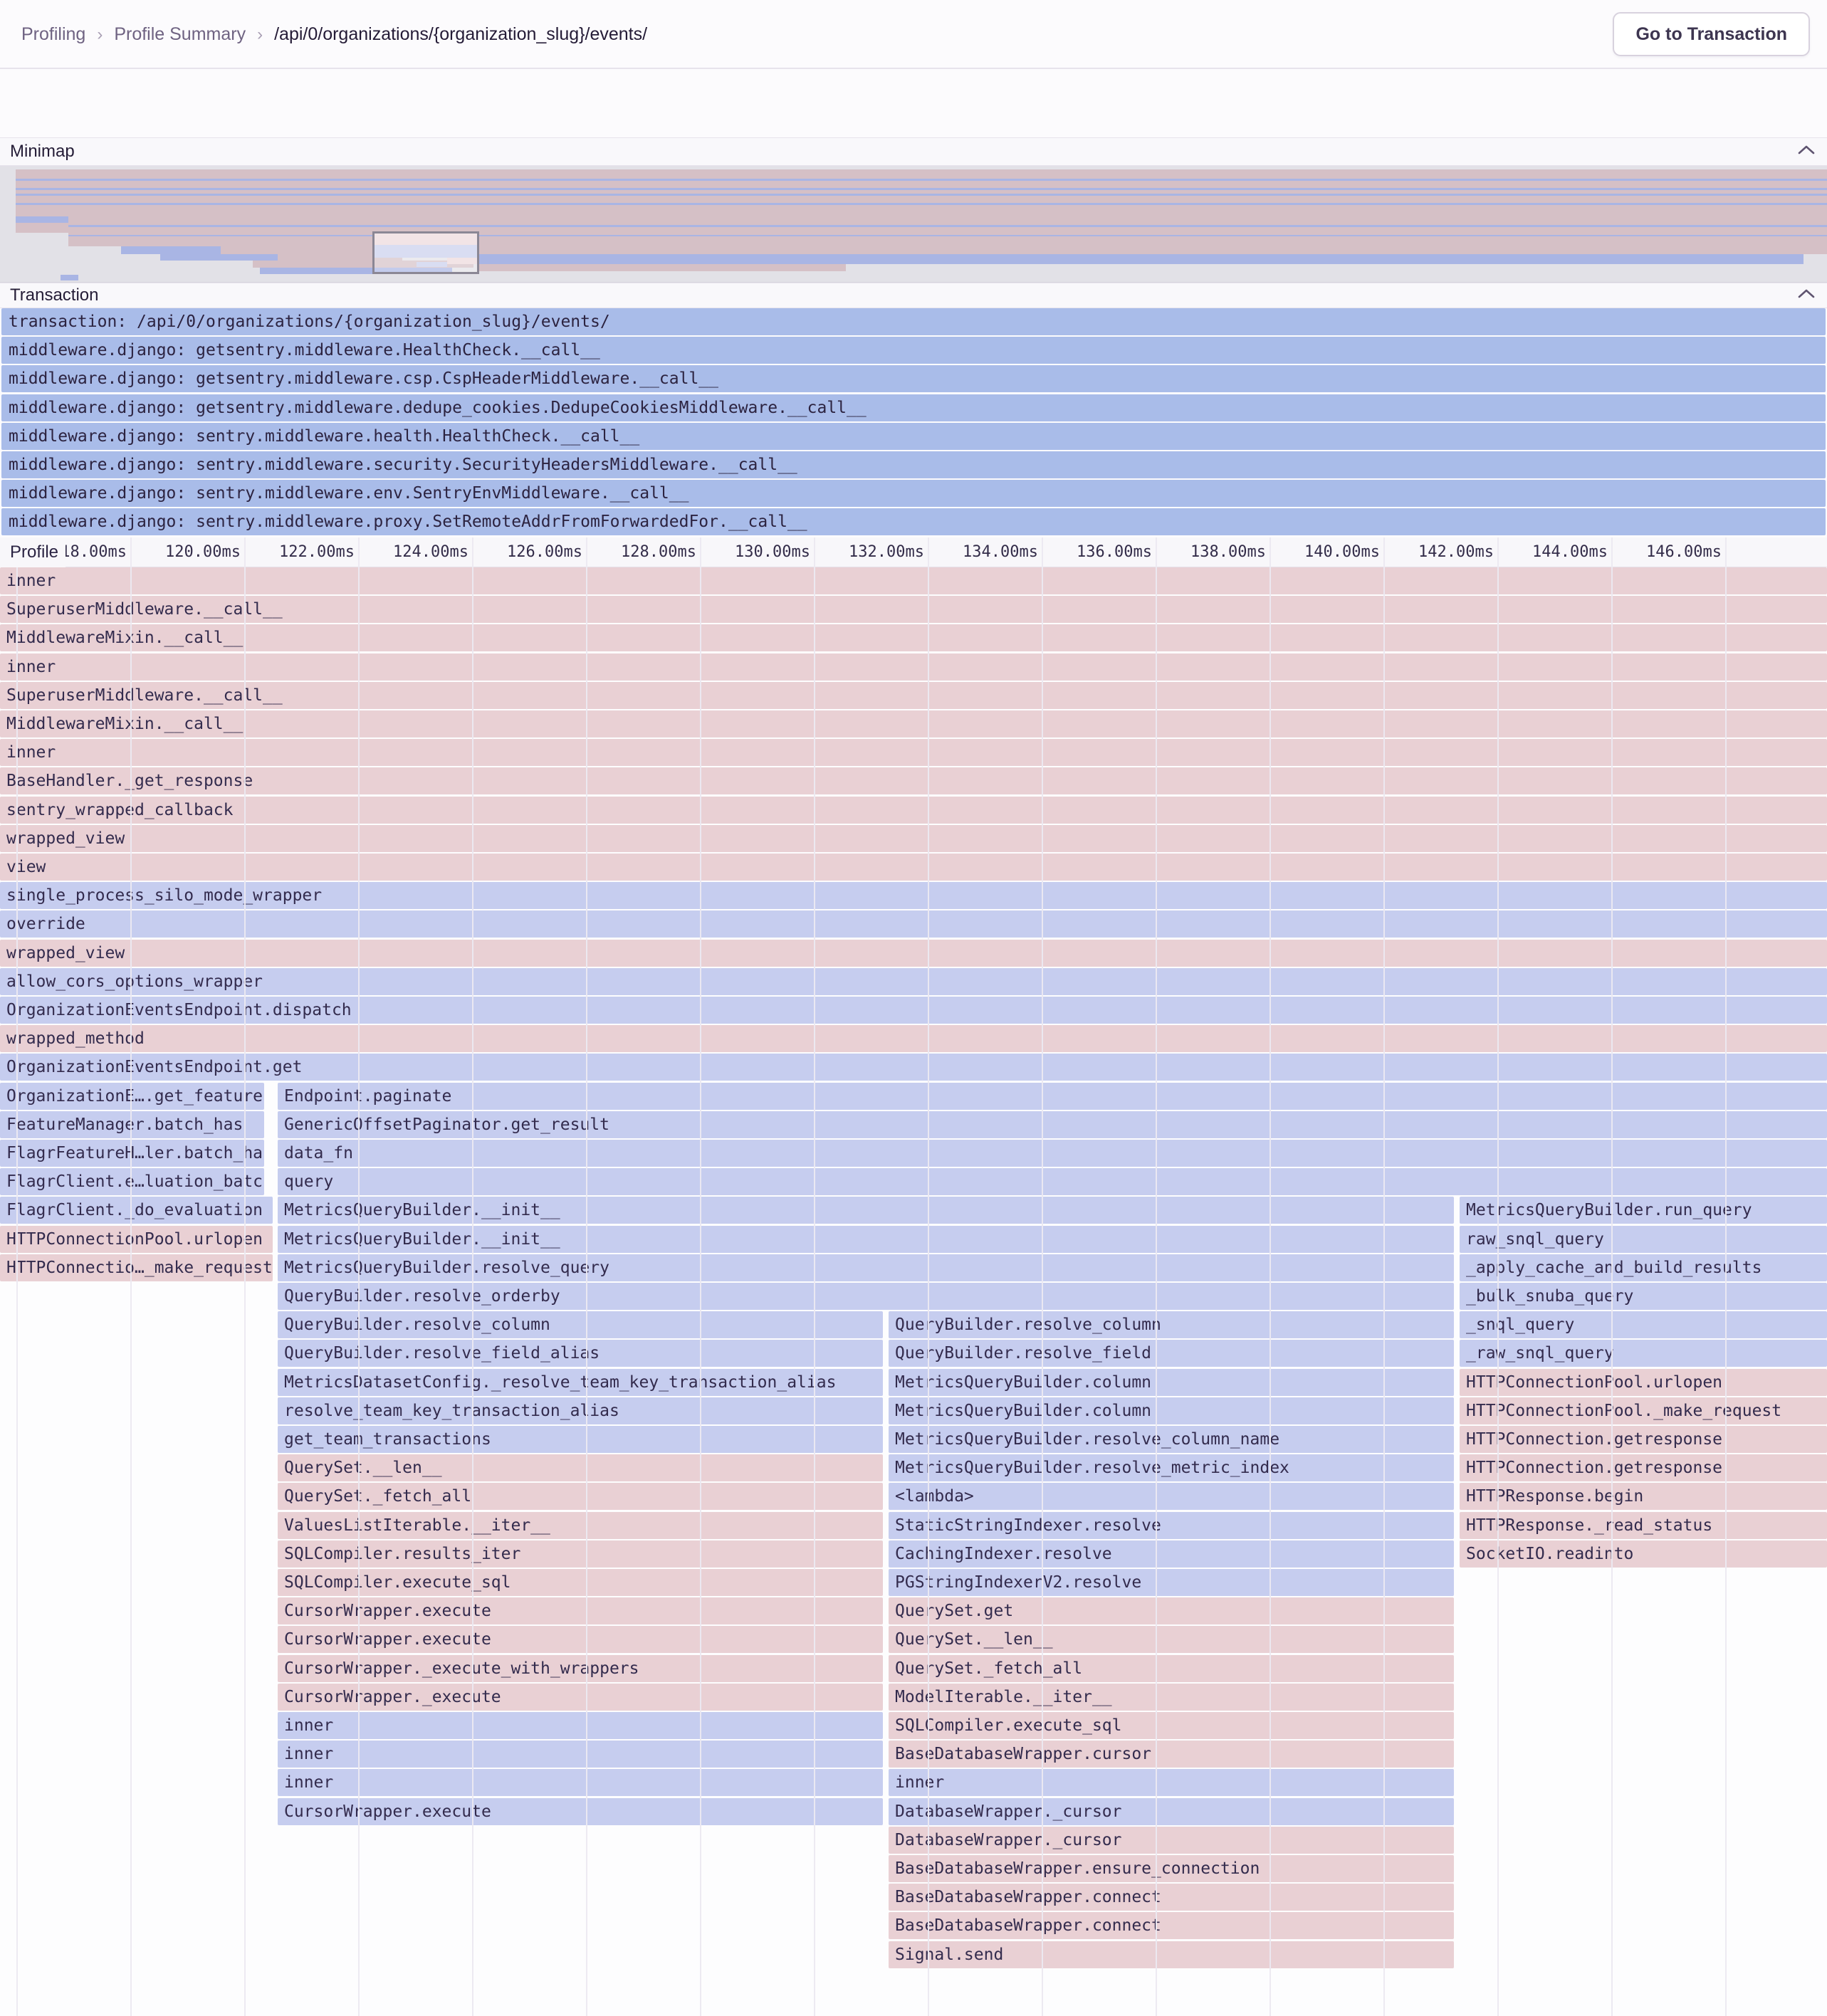  I want to click on minimap-viewport-handle, so click(425, 252).